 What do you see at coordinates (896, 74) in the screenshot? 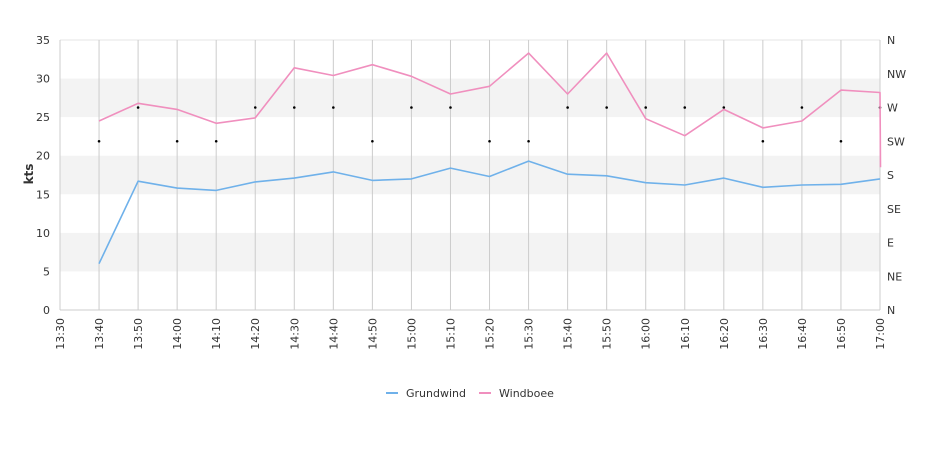
I see `direction-tick-label: NW` at bounding box center [896, 74].